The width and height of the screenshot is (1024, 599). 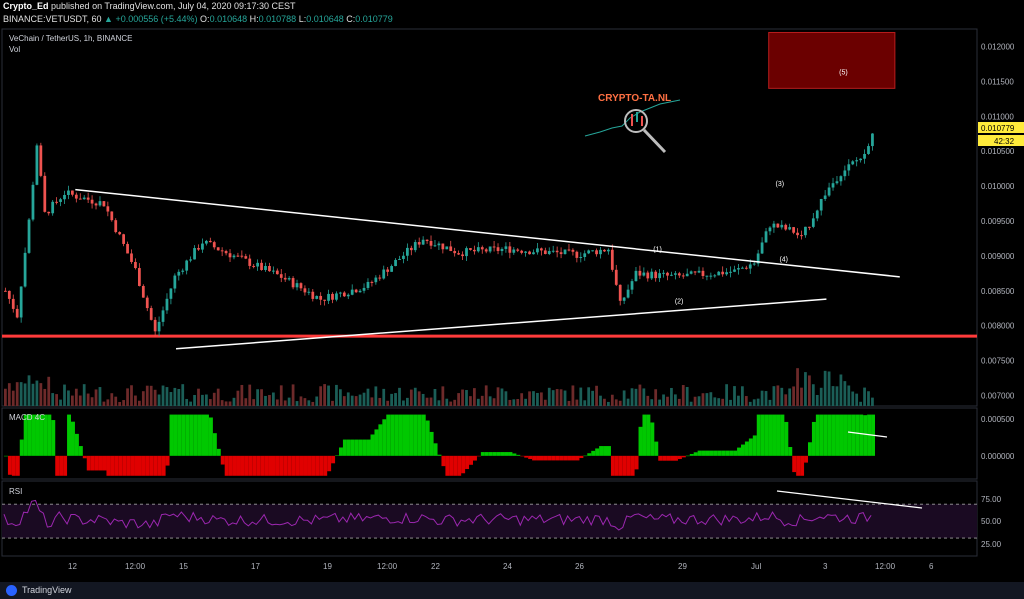 I want to click on rsi-divergence-line, so click(x=849, y=499).